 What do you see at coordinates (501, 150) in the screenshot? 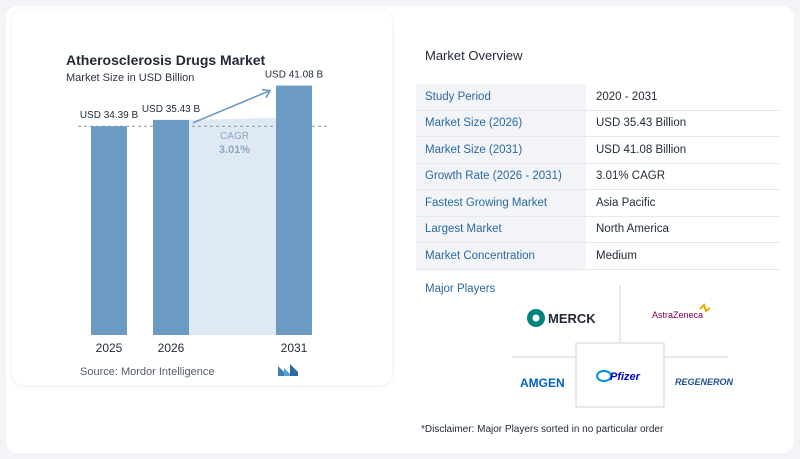
I see `overview-key: Market Size (2031)` at bounding box center [501, 150].